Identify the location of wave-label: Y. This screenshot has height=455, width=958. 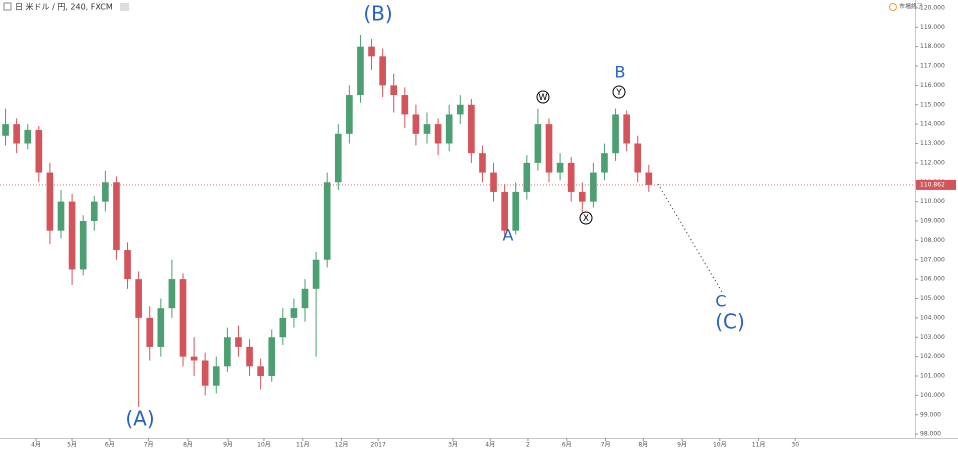
(618, 93).